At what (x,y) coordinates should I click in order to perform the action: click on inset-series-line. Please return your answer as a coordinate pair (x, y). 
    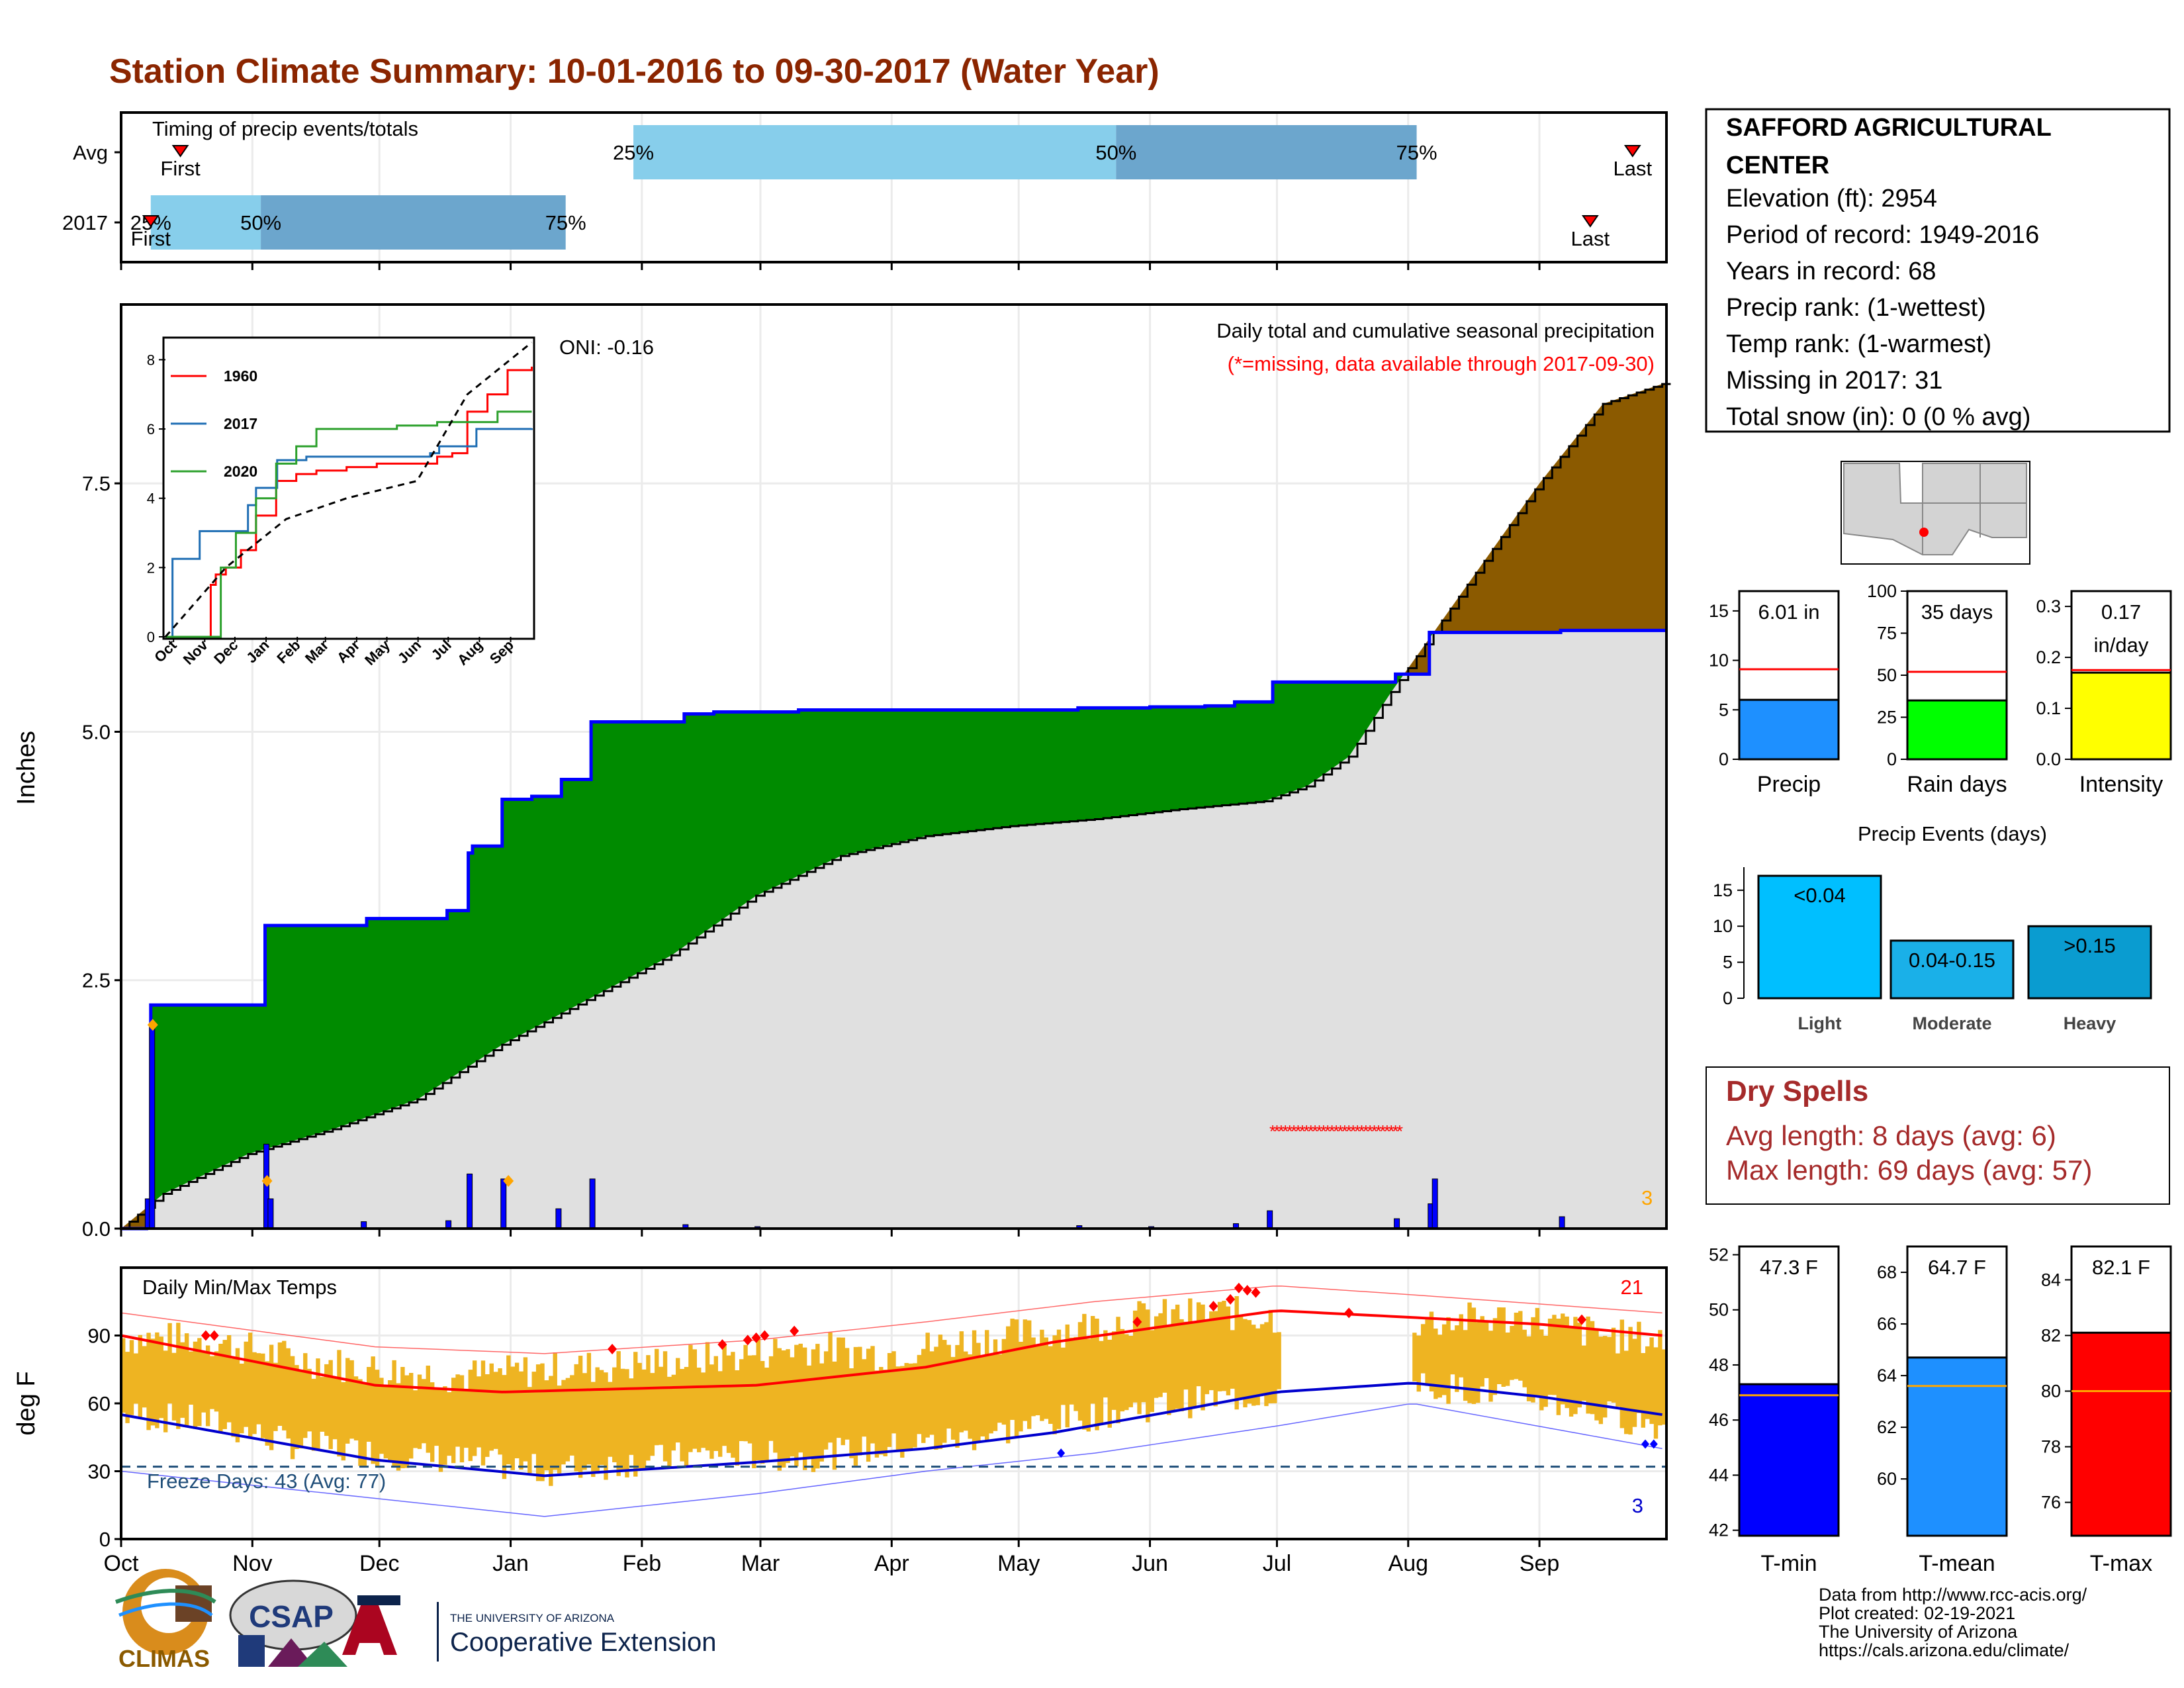
    Looking at the image, I should click on (348, 524).